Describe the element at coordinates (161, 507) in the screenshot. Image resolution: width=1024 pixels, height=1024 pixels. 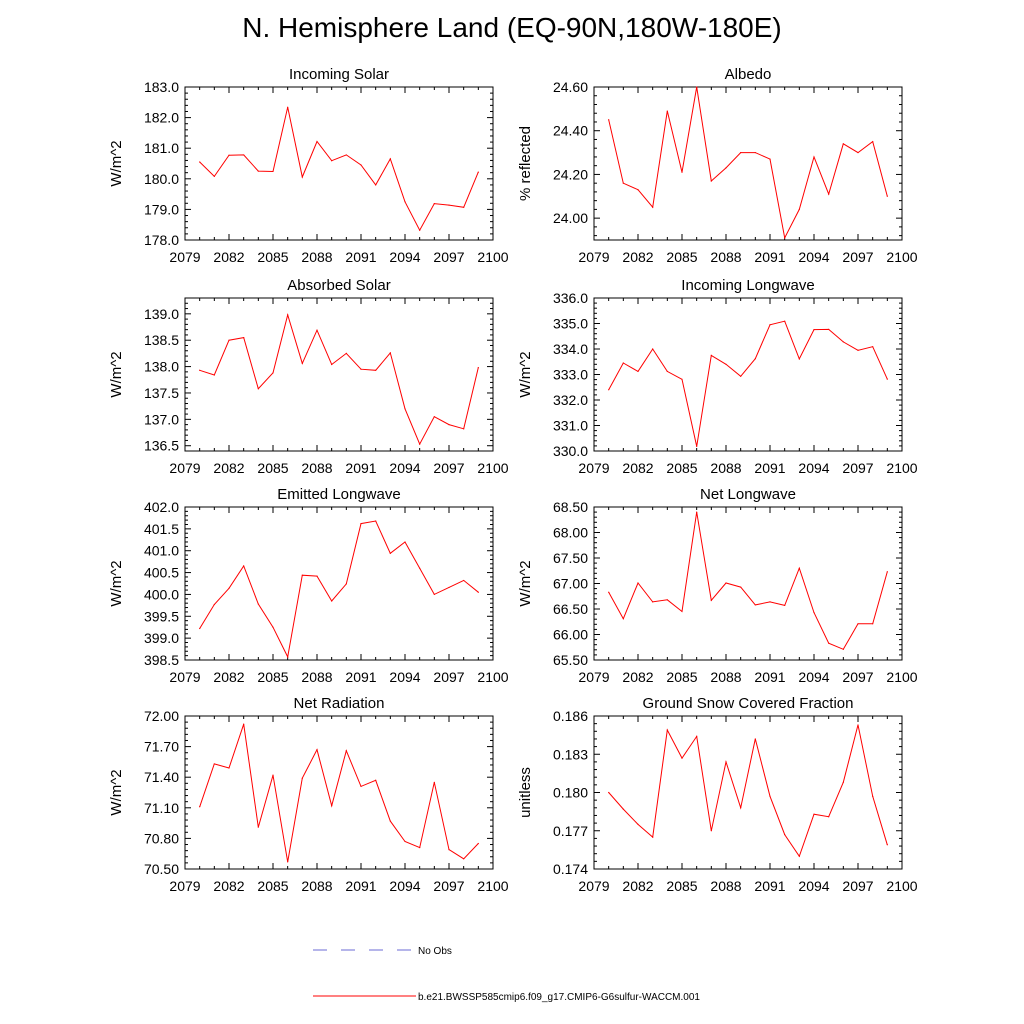
I see `y-tick-label: 402.0` at that location.